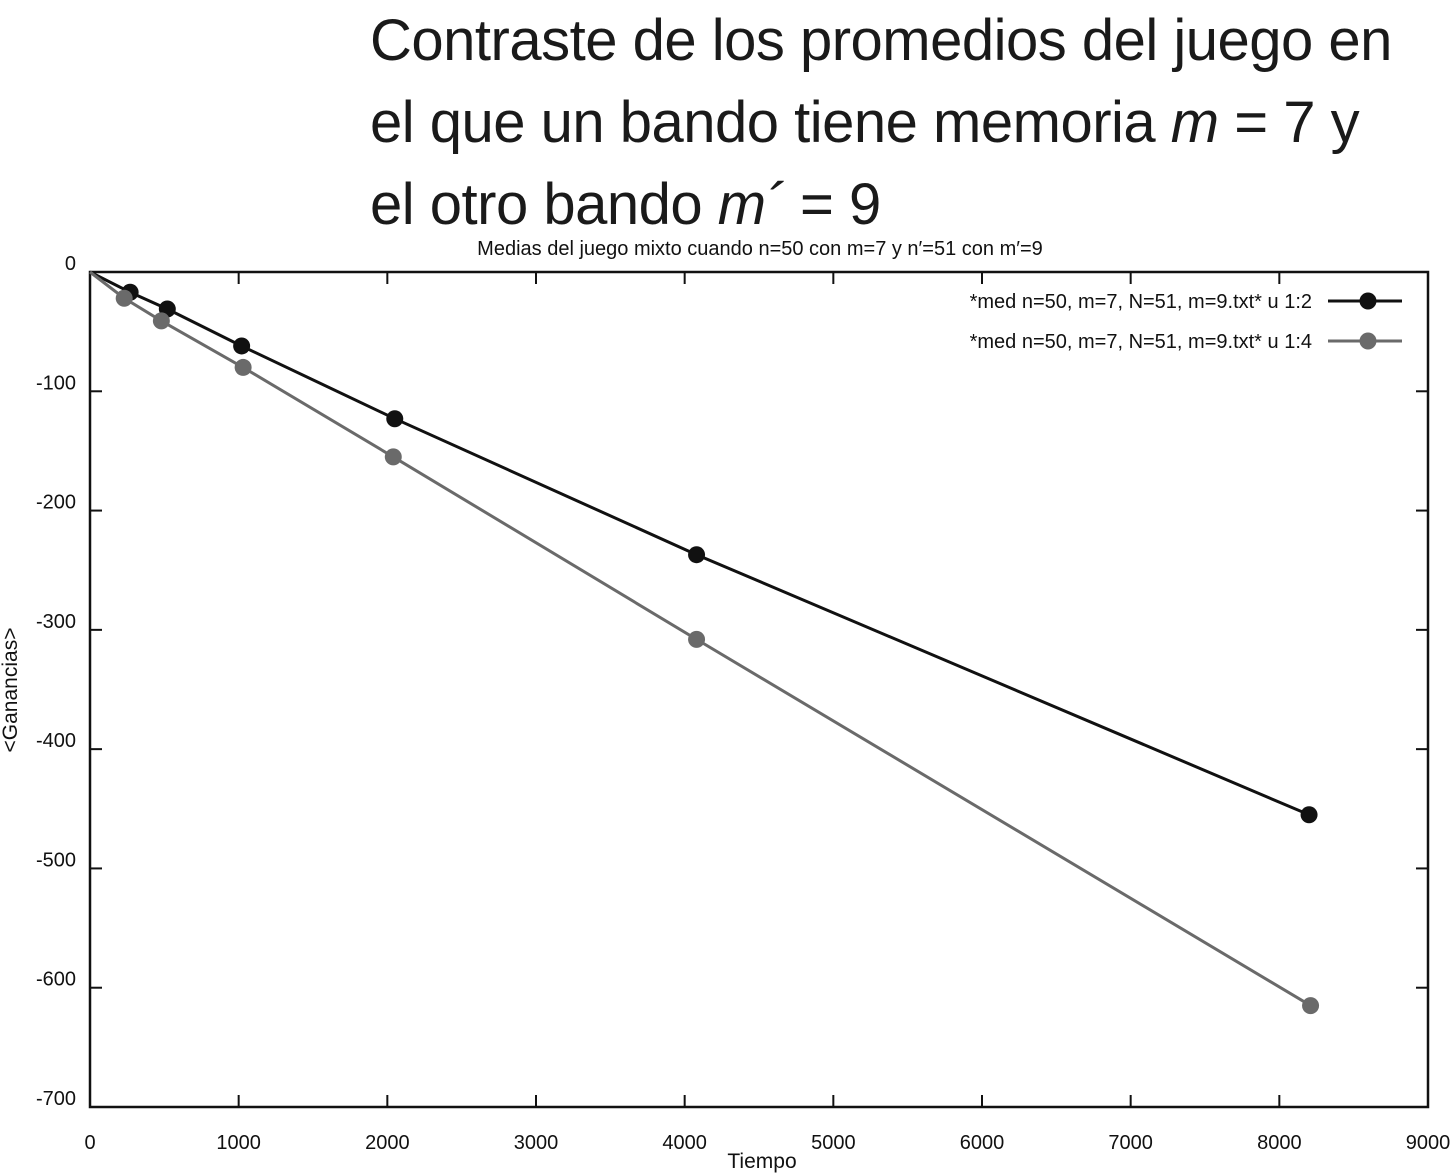  Describe the element at coordinates (56, 860) in the screenshot. I see `y-tick-label: -500` at that location.